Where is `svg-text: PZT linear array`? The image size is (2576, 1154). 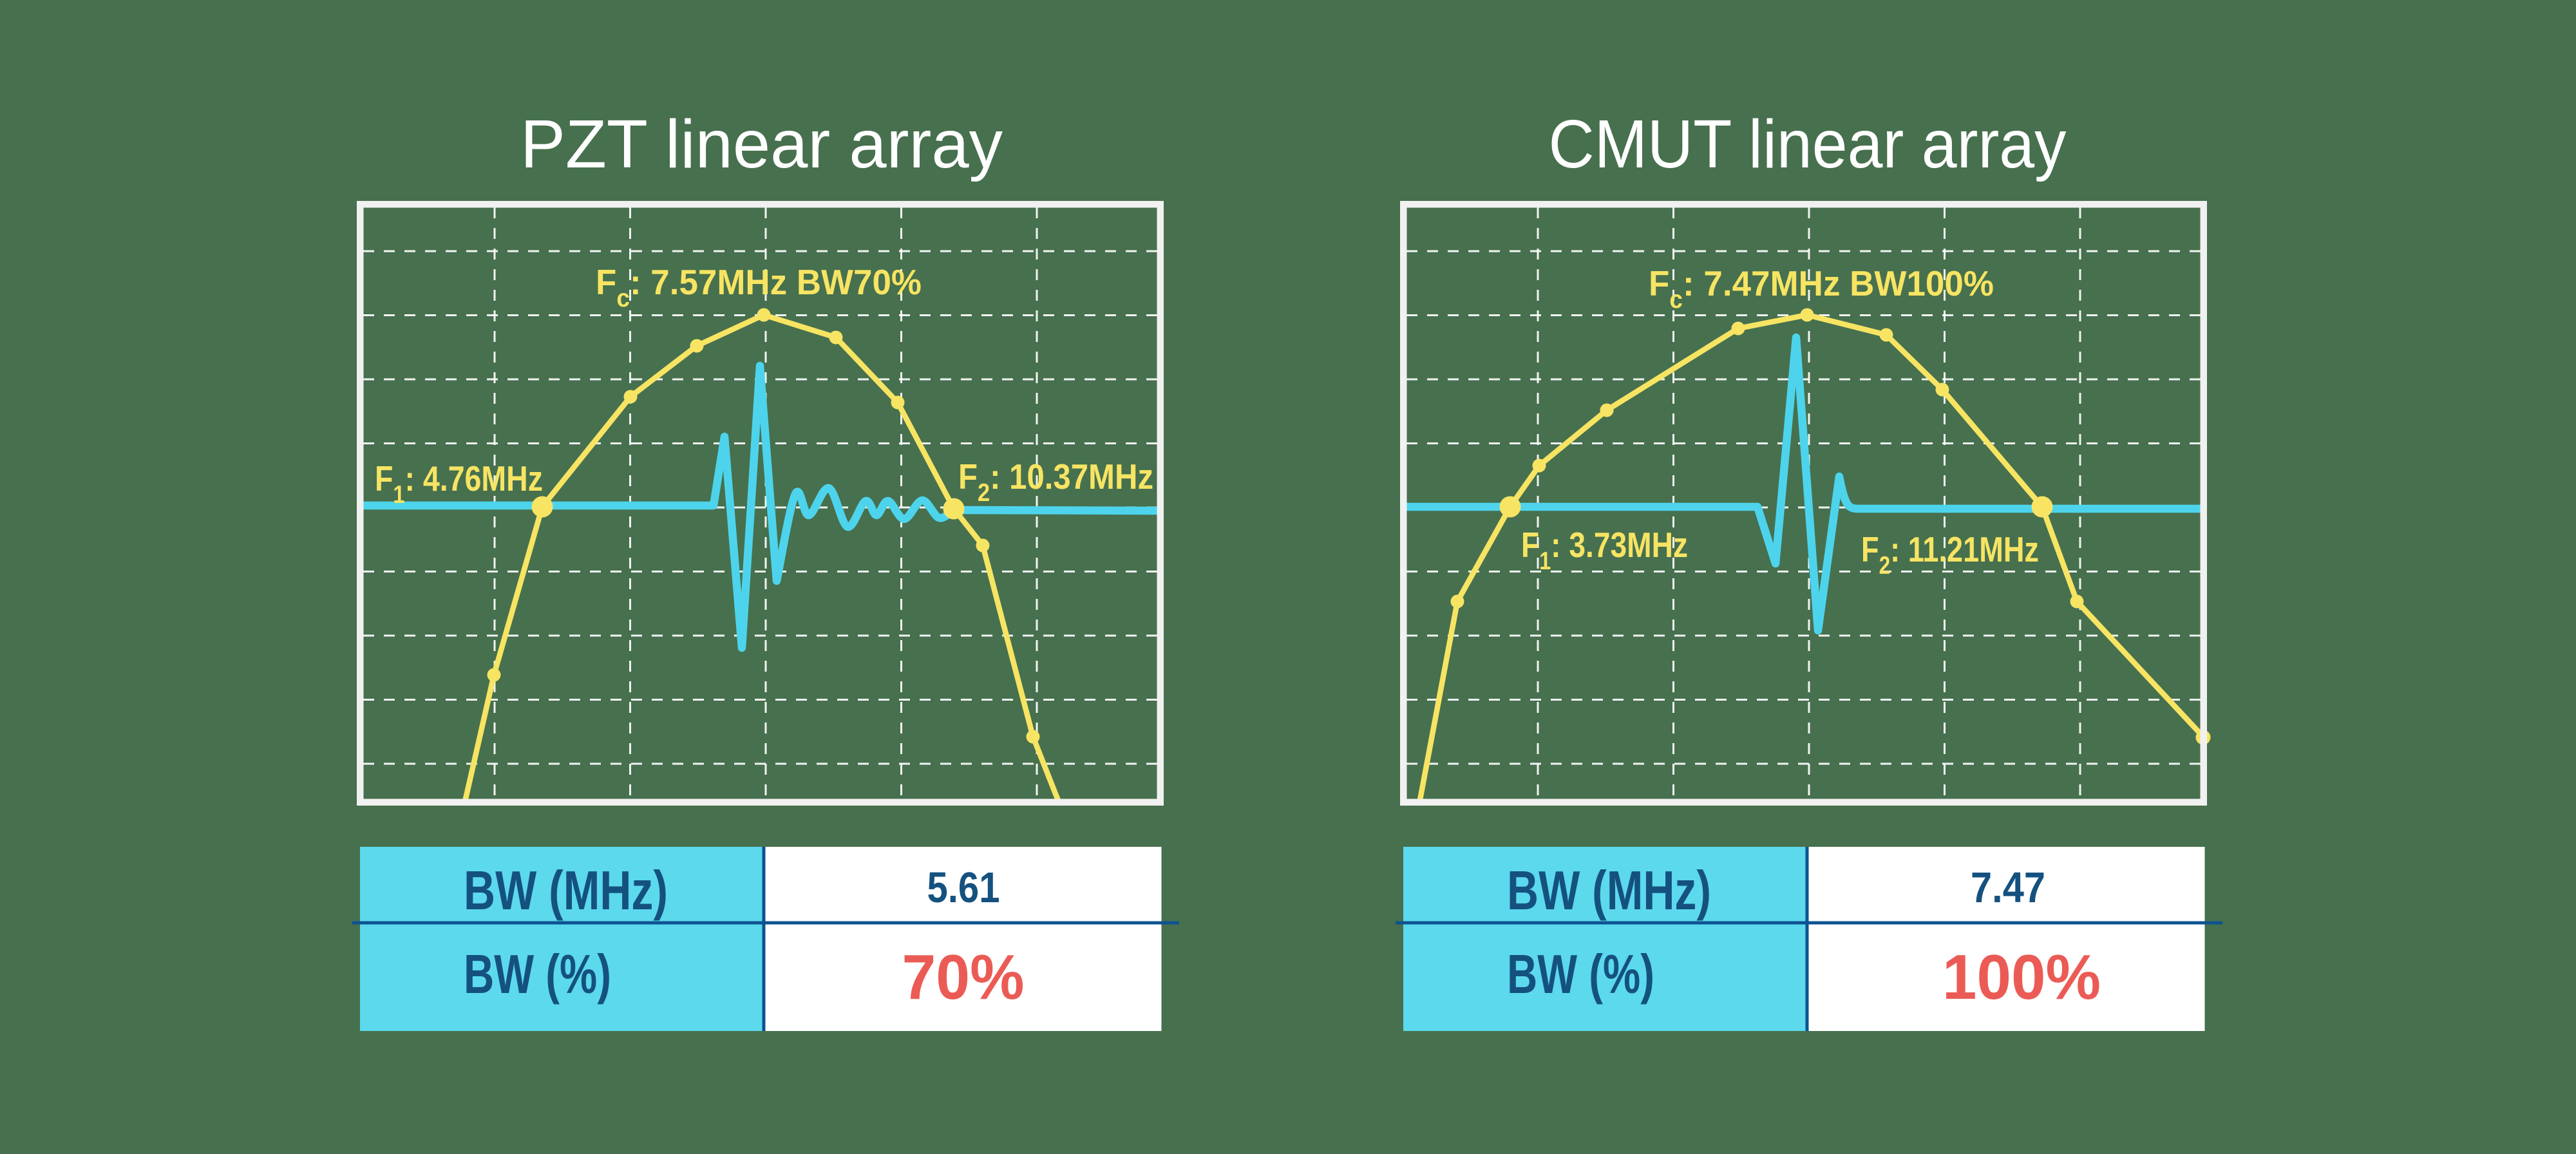
svg-text: PZT linear array is located at coordinates (761, 144).